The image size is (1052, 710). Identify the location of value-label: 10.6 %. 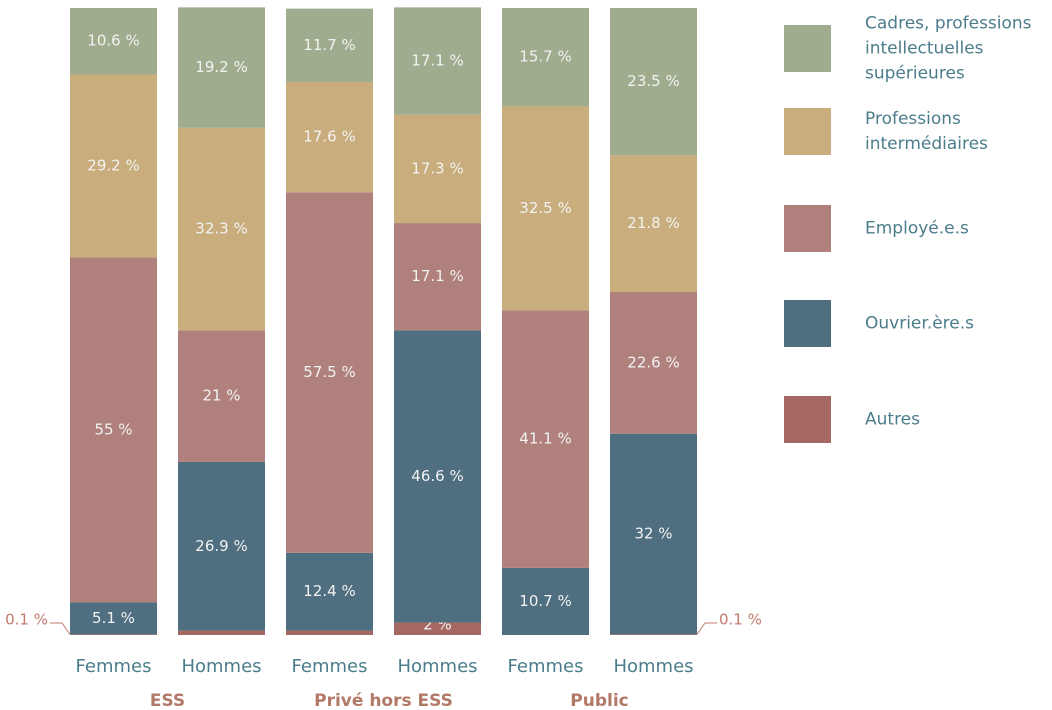
(113, 41).